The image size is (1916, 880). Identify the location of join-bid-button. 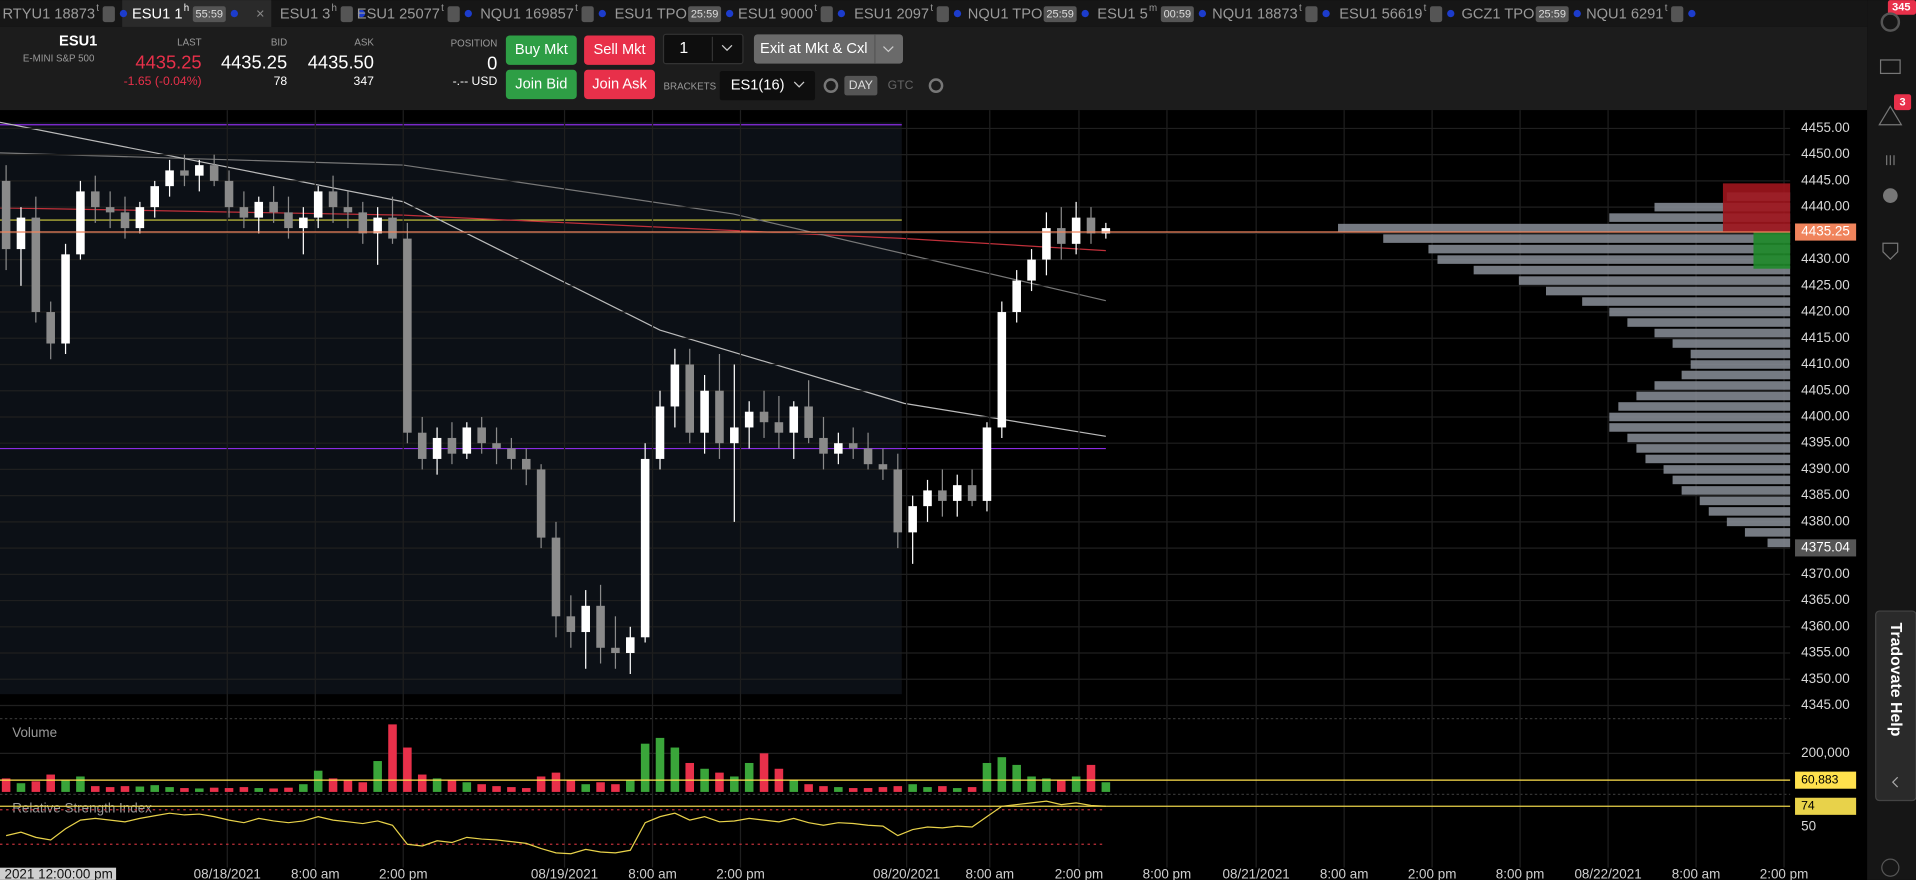
(541, 84).